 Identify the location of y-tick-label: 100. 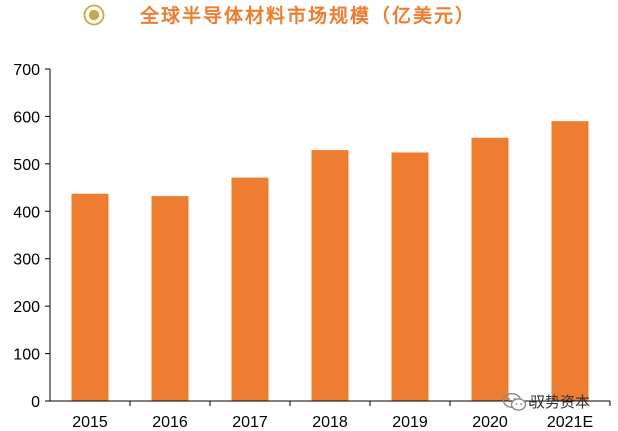
(26, 355).